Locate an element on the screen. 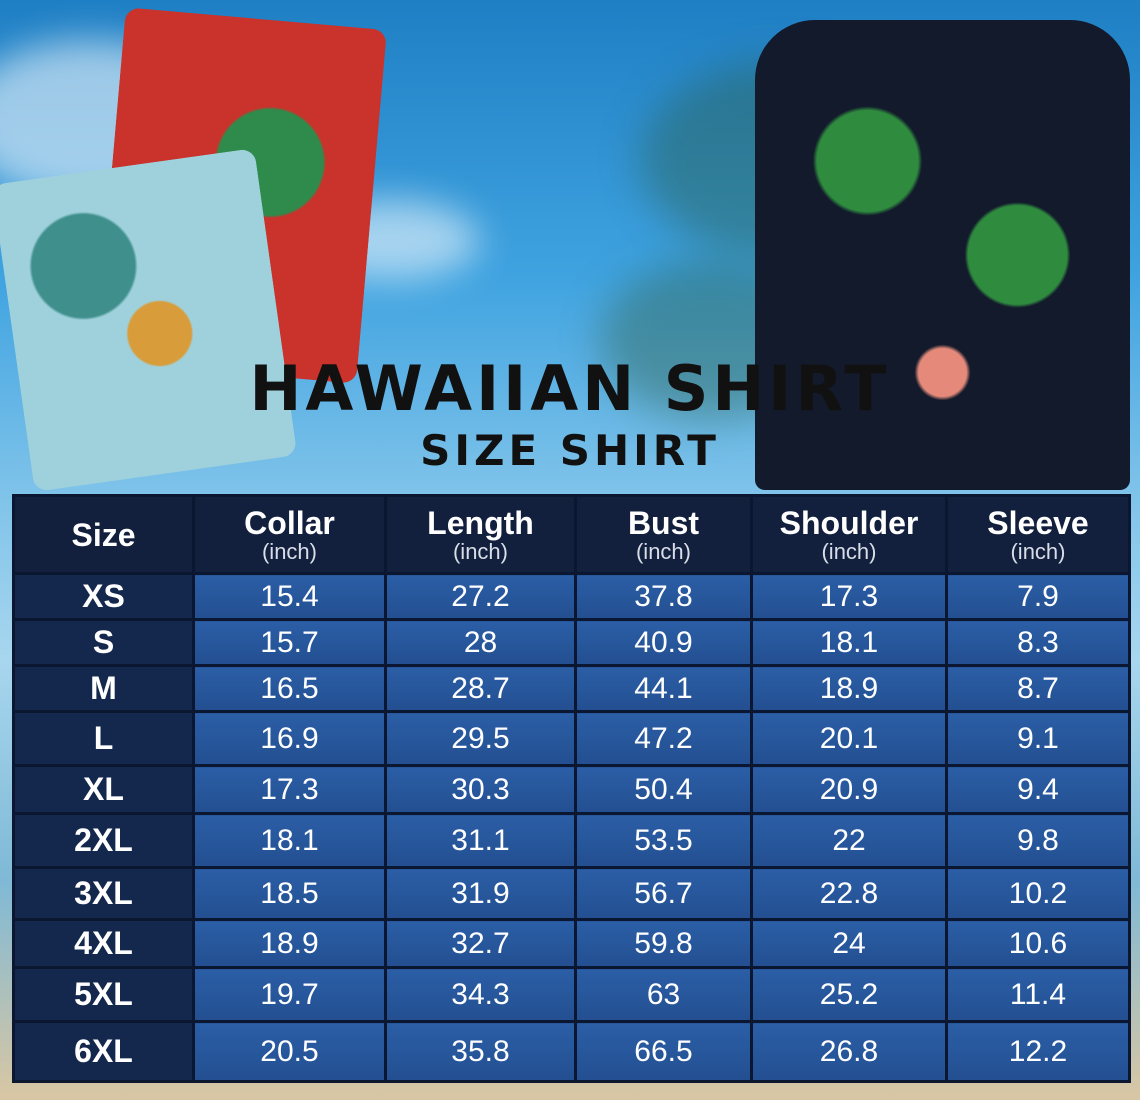 This screenshot has height=1100, width=1140. size-cell: 4XL is located at coordinates (103, 943).